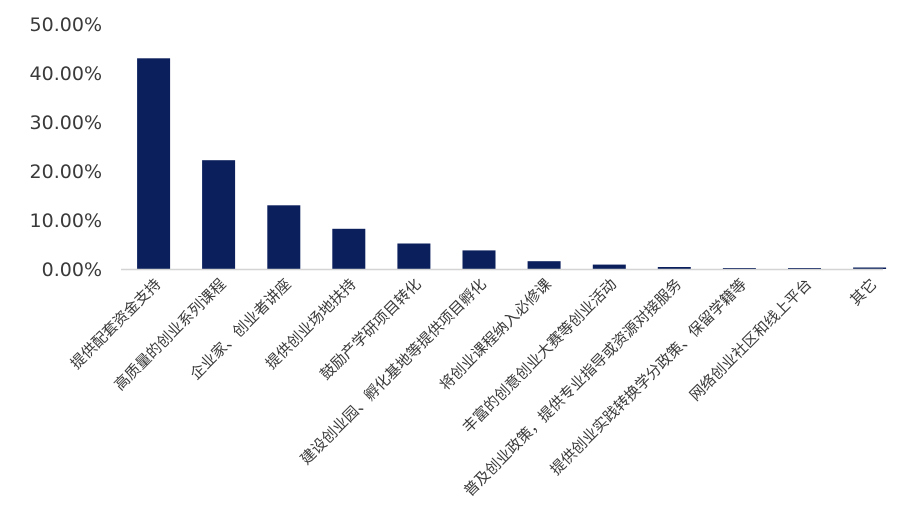  What do you see at coordinates (750, 339) in the screenshot?
I see `x-tick-label: 网络创业社区和线上平台` at bounding box center [750, 339].